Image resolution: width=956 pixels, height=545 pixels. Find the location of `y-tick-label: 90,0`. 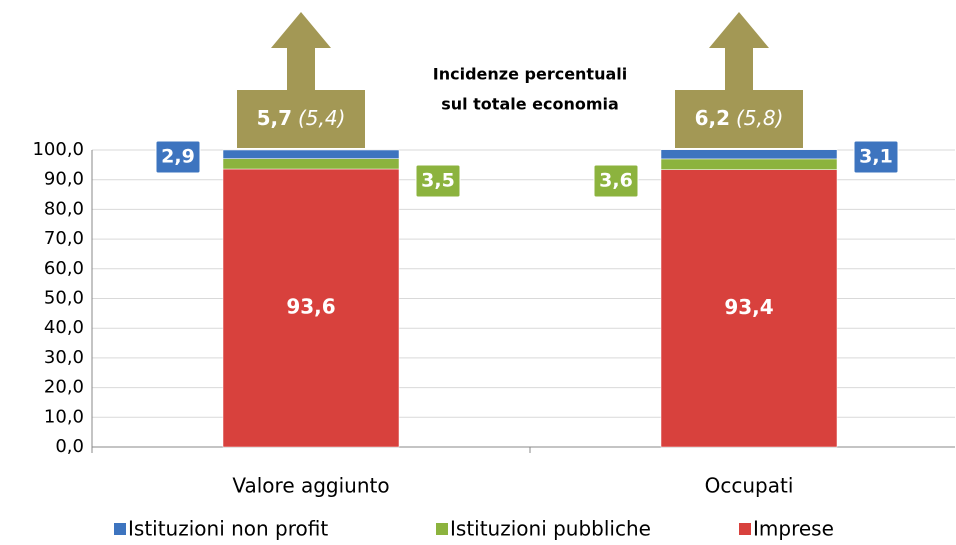

y-tick-label: 90,0 is located at coordinates (64, 179).